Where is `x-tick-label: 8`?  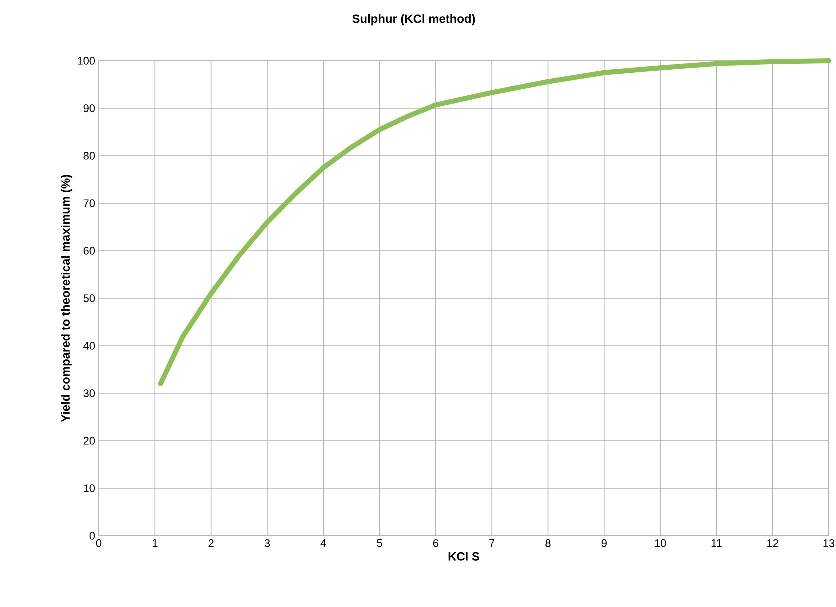 x-tick-label: 8 is located at coordinates (548, 544).